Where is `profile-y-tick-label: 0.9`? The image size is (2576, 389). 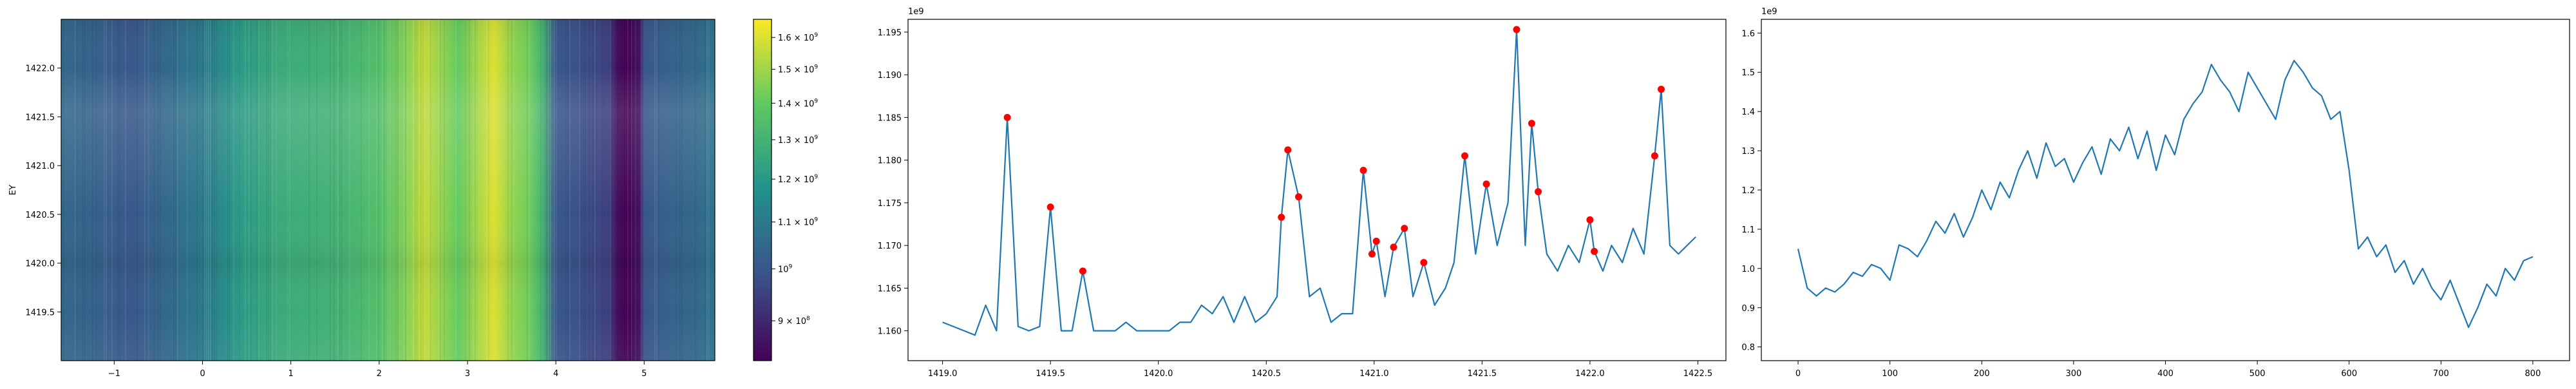
profile-y-tick-label: 0.9 is located at coordinates (1748, 309).